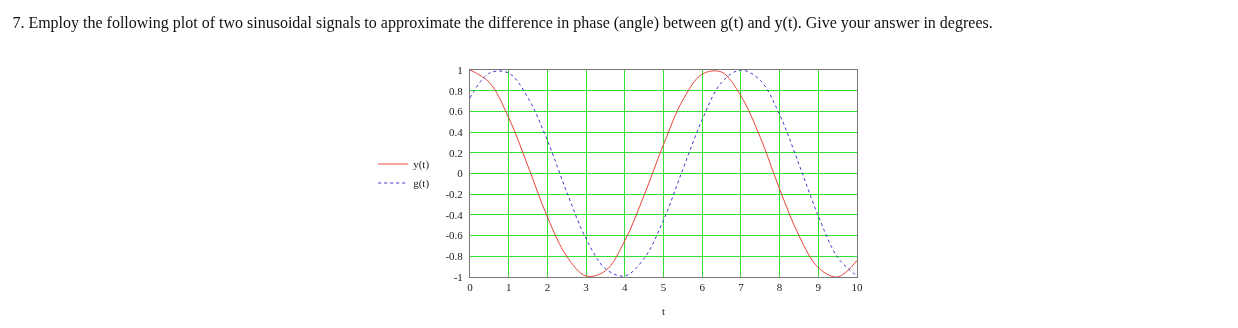 The width and height of the screenshot is (1238, 328). What do you see at coordinates (547, 287) in the screenshot?
I see `x-tick-label: 2` at bounding box center [547, 287].